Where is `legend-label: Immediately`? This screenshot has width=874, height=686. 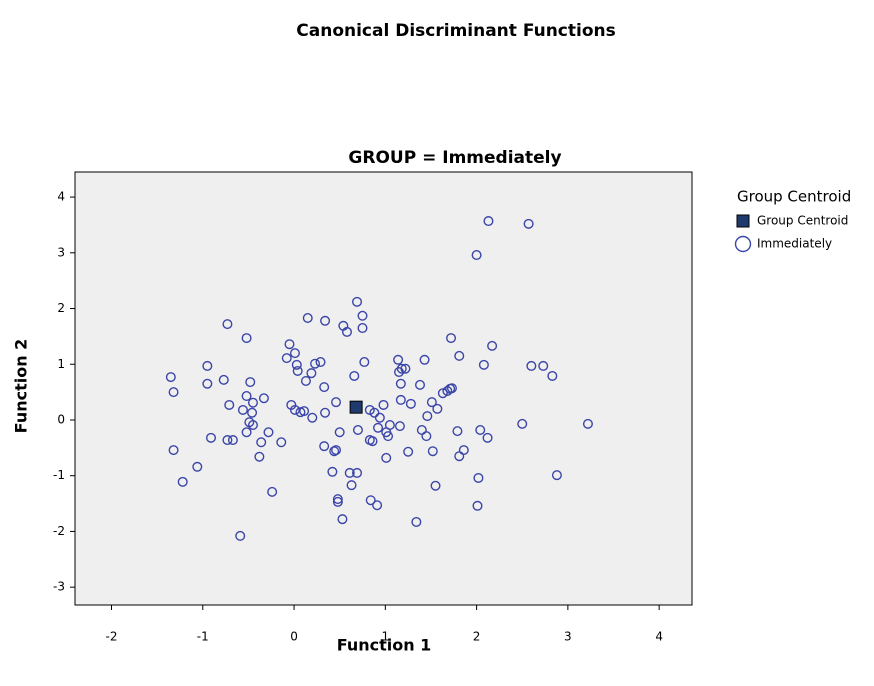
legend-label: Immediately is located at coordinates (794, 244).